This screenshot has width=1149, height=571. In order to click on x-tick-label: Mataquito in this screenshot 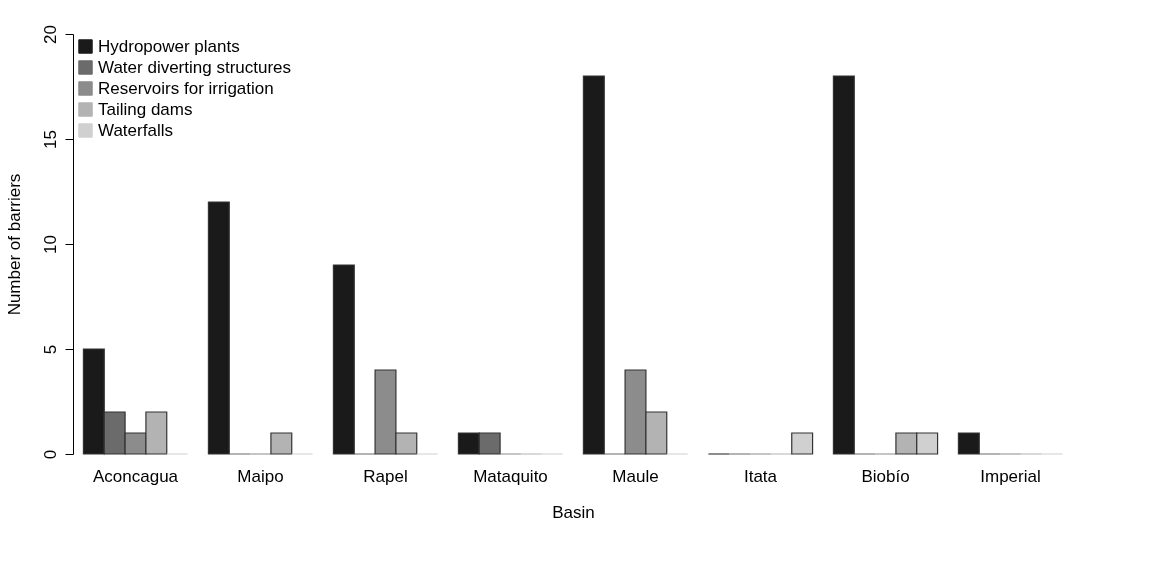, I will do `click(510, 476)`.